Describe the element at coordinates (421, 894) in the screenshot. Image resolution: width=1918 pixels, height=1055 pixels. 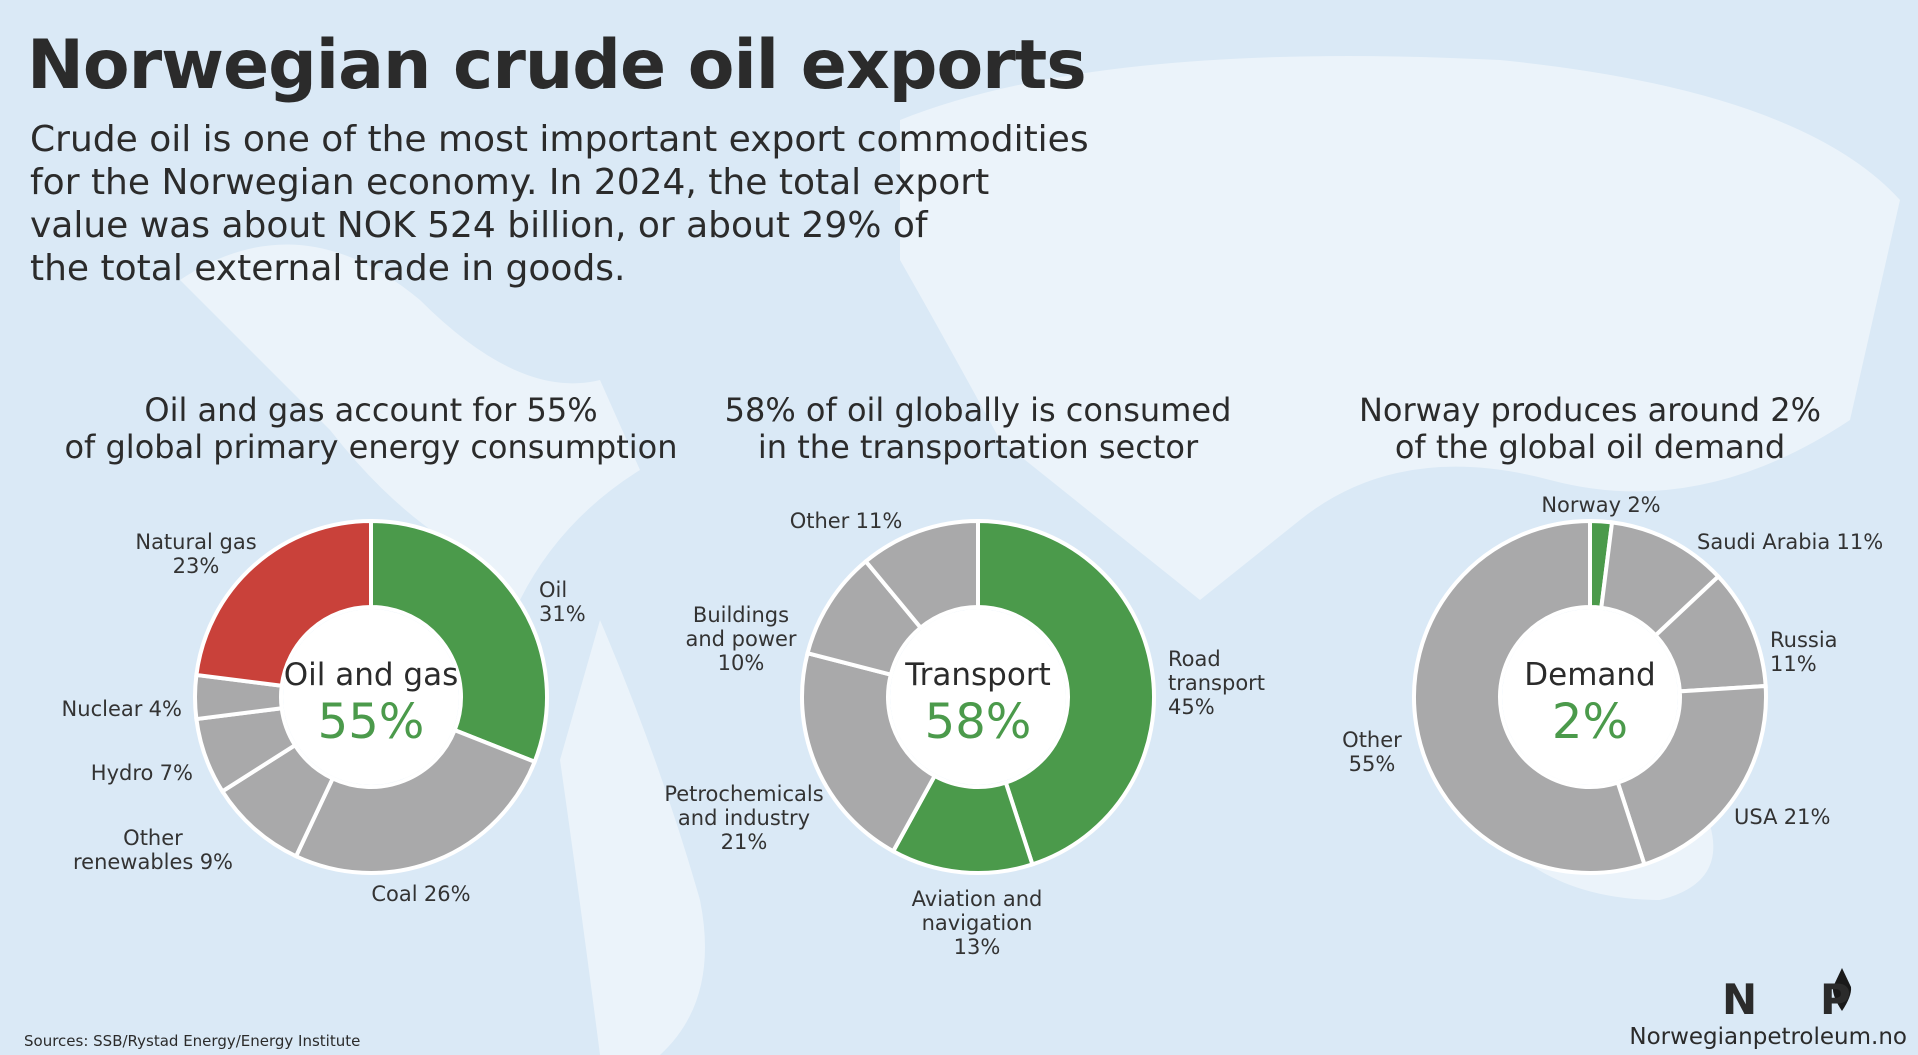
I see `segment-label: Coal 26%` at that location.